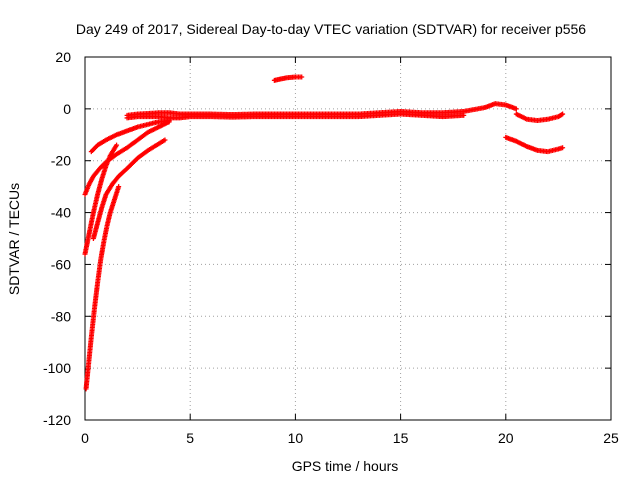  What do you see at coordinates (295, 116) in the screenshot?
I see `series-arc-main-lower` at bounding box center [295, 116].